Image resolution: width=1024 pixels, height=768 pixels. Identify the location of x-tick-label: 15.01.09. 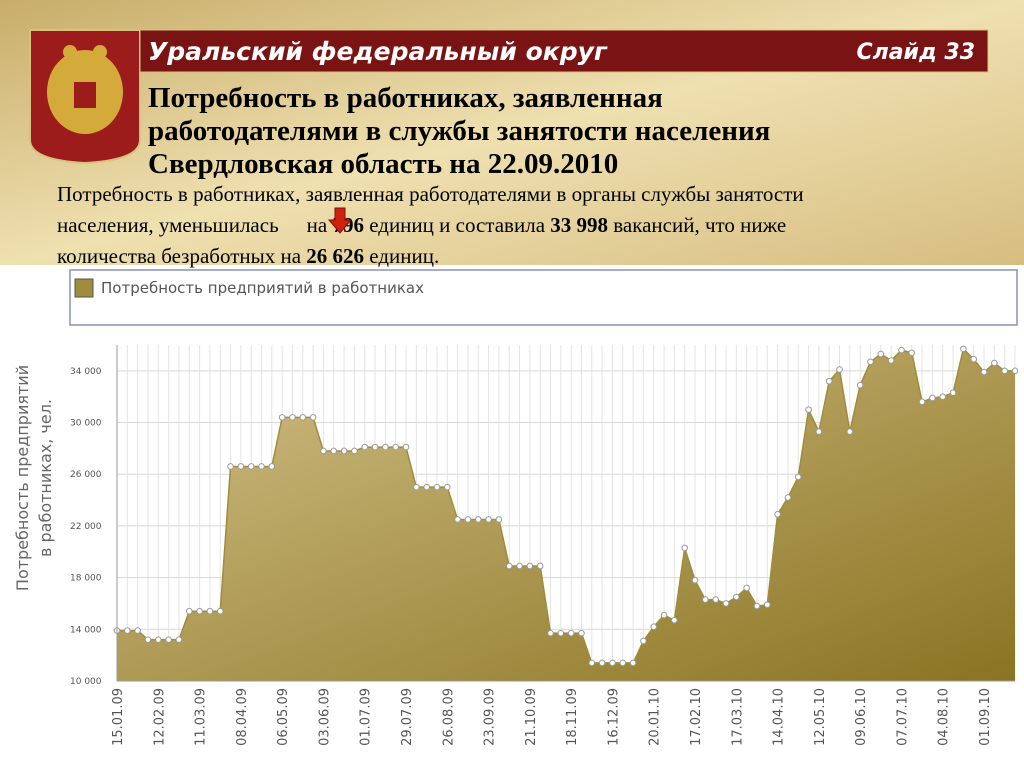
(118, 717).